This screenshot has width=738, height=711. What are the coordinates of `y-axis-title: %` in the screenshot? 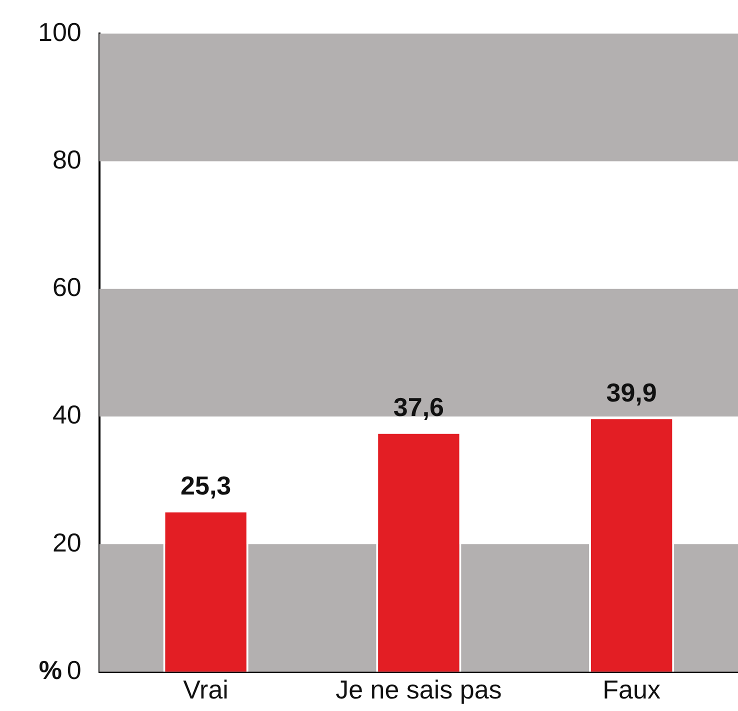 It's located at (50, 669).